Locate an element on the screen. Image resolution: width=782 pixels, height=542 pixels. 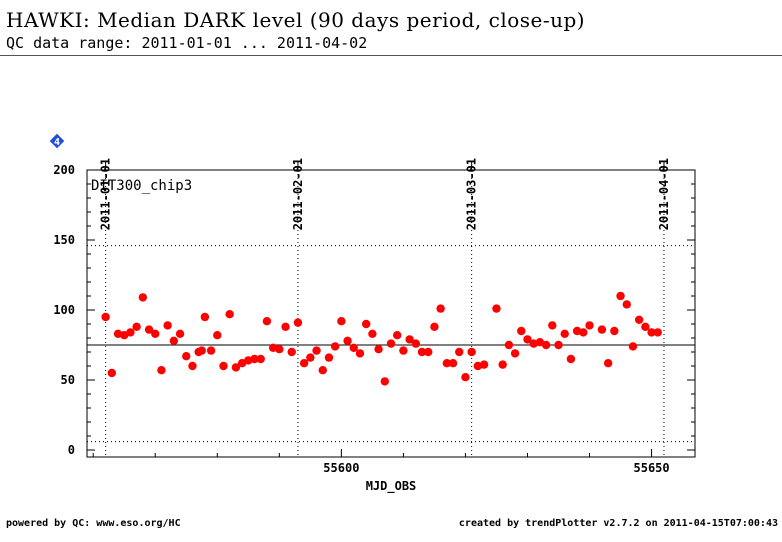
data-range-subtitle: QC data range: 2011-01-01 ... 2011-04-02 is located at coordinates (187, 43).